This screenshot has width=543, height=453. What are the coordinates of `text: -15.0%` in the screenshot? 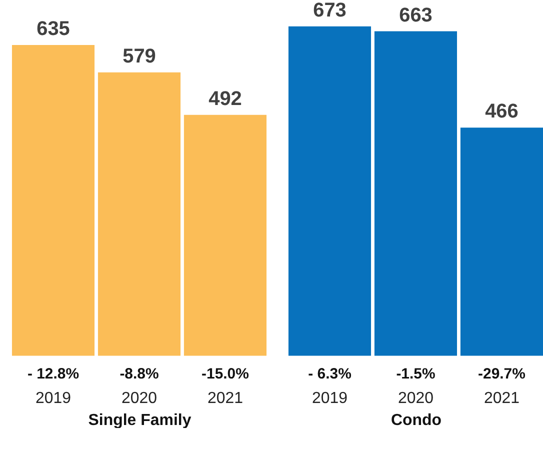 It's located at (225, 374).